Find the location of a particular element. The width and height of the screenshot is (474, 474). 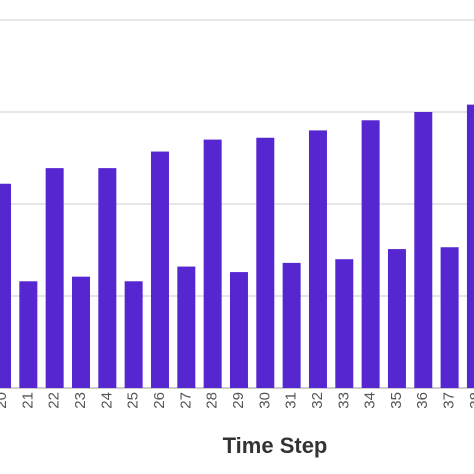

x-tick-label: 34 is located at coordinates (370, 400).